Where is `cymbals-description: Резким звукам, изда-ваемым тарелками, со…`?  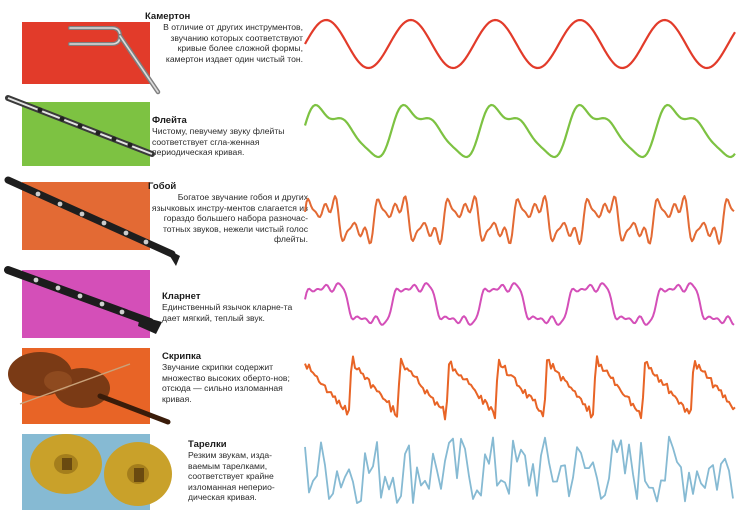 cymbals-description: Резким звукам, изда-ваемым тарелками, со… is located at coordinates (231, 476).